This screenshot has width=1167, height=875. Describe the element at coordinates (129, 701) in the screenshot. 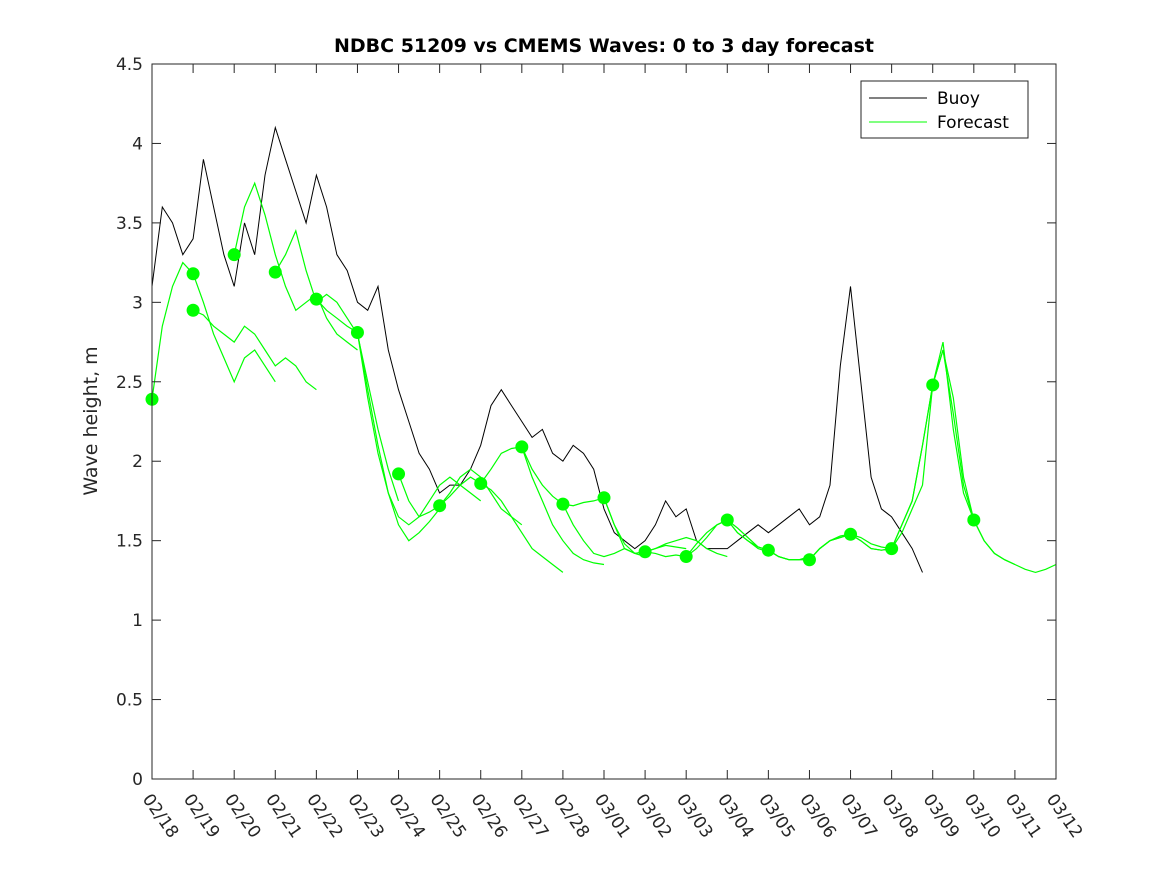

I see `y-tick-label: 0.5` at that location.